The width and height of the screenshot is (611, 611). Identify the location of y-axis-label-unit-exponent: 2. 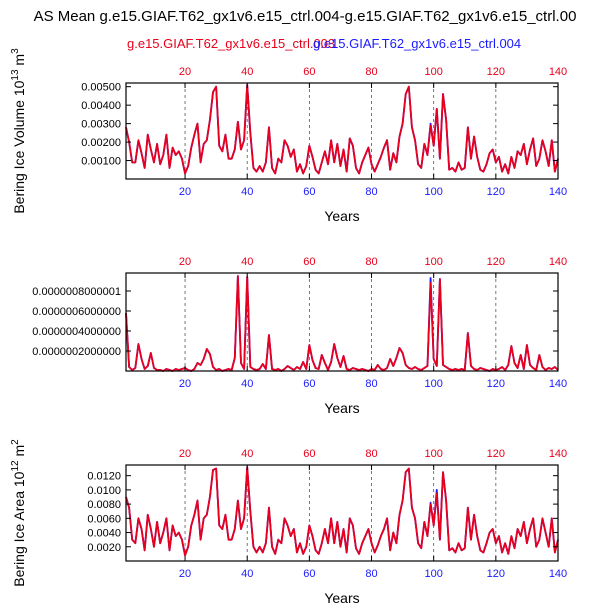
(15, 442).